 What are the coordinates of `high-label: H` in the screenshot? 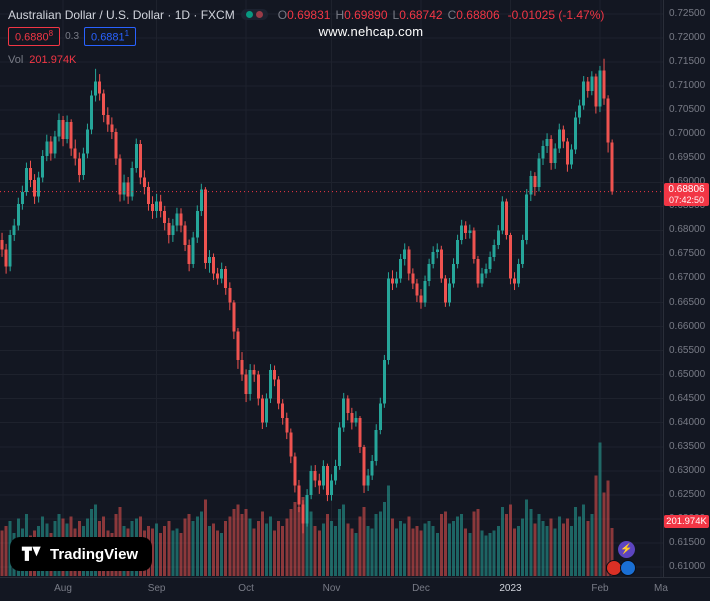 It's located at (340, 14).